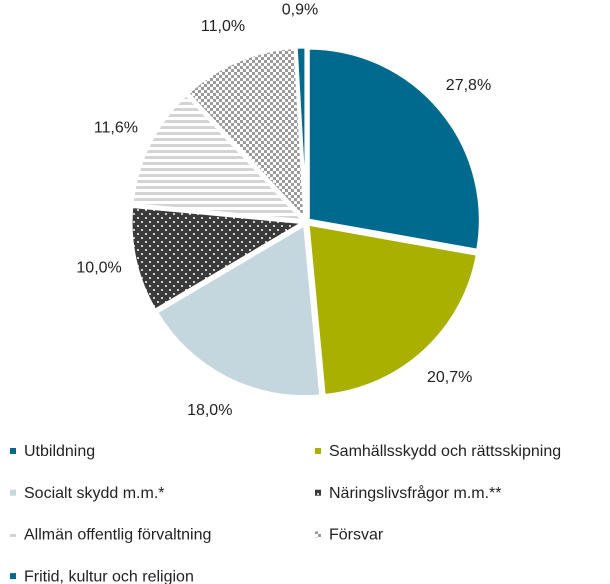 This screenshot has height=584, width=610. What do you see at coordinates (94, 493) in the screenshot?
I see `legend-label: Socialt skydd m.m.*` at bounding box center [94, 493].